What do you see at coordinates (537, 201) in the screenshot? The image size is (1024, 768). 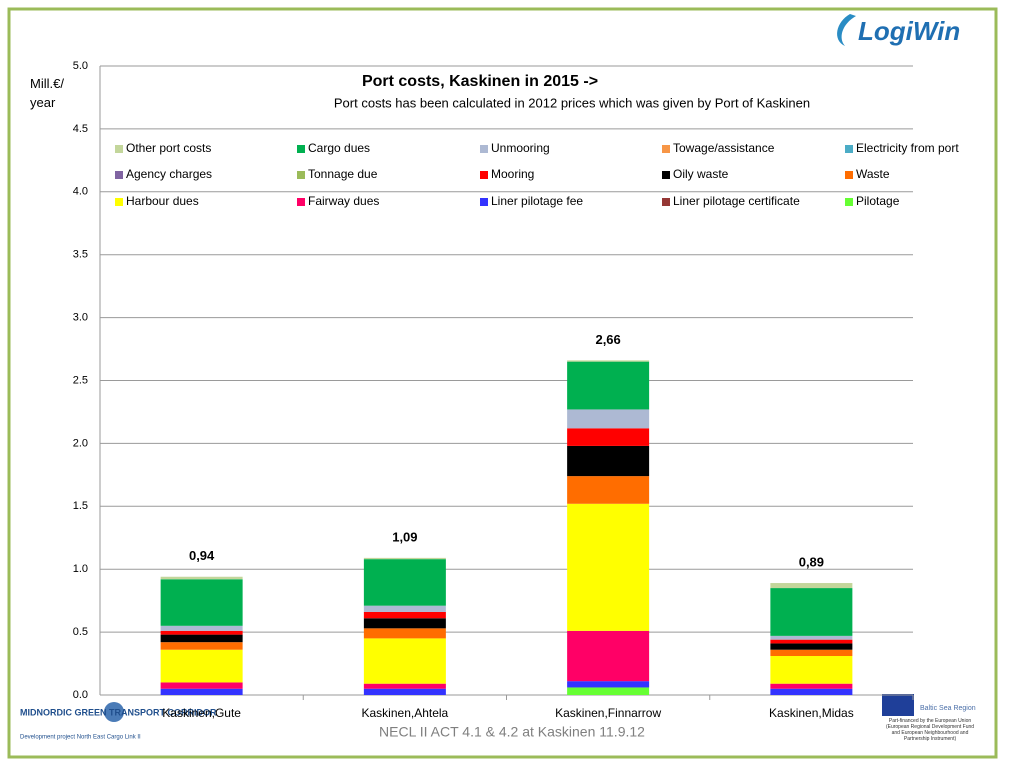 I see `legend-label: Liner pilotage fee` at bounding box center [537, 201].